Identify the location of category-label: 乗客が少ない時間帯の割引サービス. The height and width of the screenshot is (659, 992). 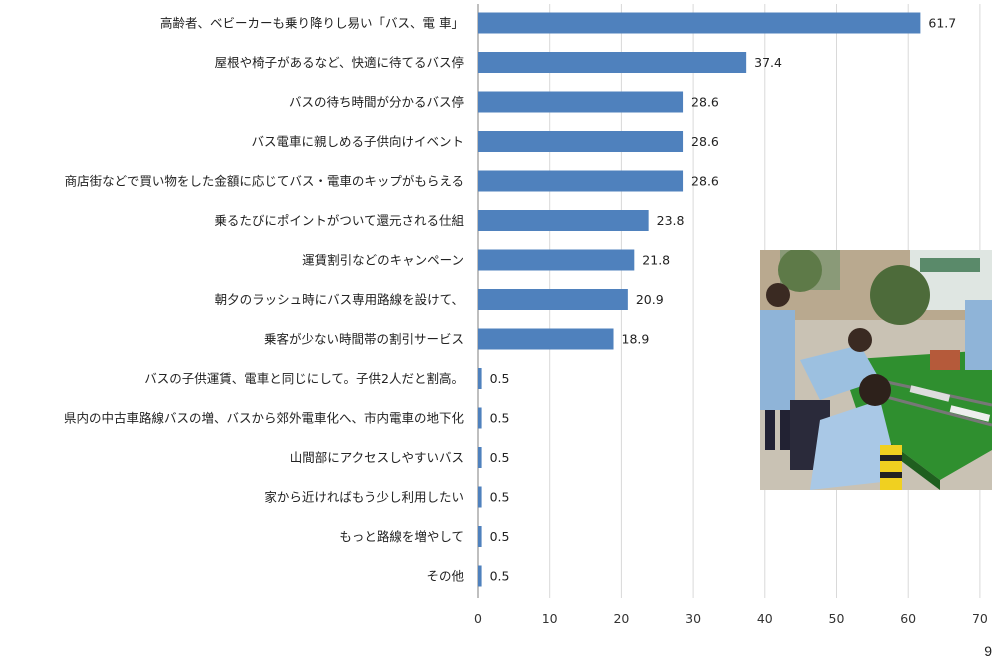
(364, 339).